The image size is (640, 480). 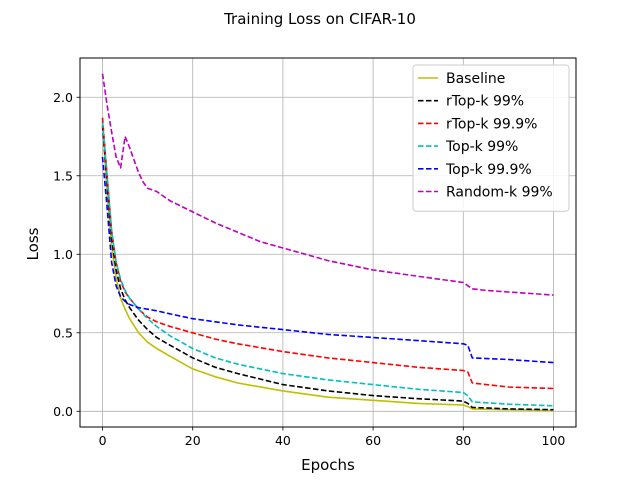 What do you see at coordinates (488, 170) in the screenshot?
I see `legend-label: Top-k 99.9%` at bounding box center [488, 170].